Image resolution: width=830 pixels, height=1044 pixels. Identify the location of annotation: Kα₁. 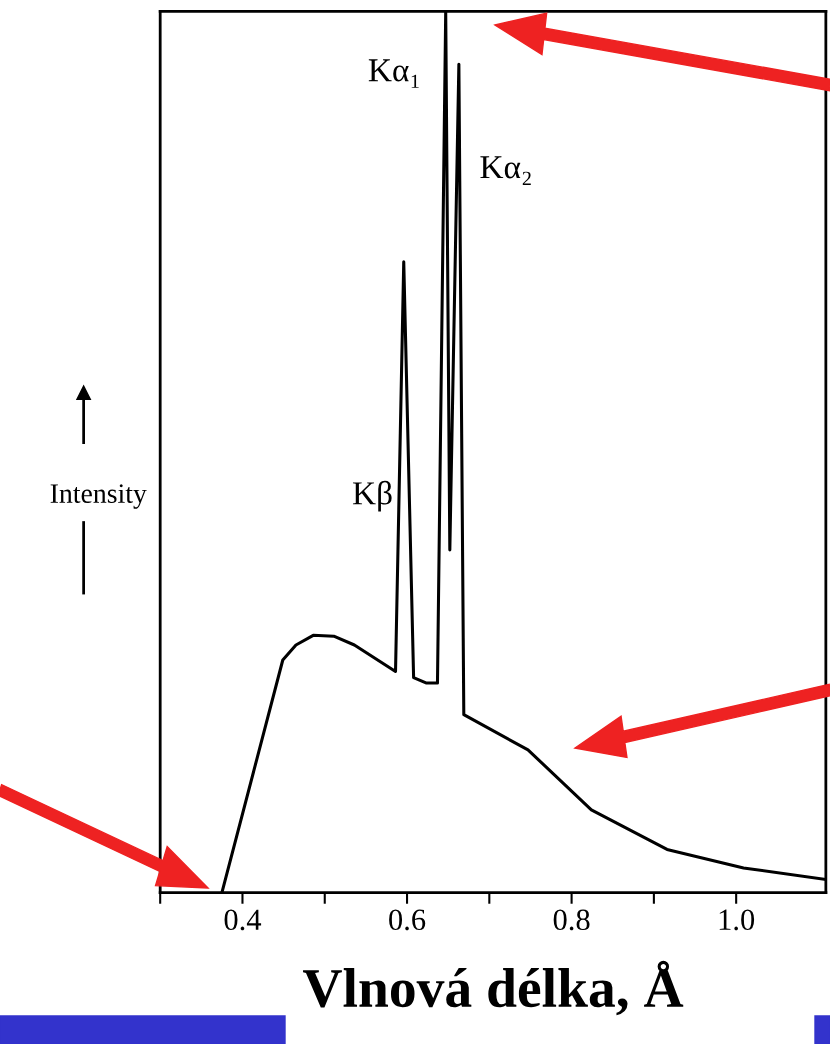
(393, 73).